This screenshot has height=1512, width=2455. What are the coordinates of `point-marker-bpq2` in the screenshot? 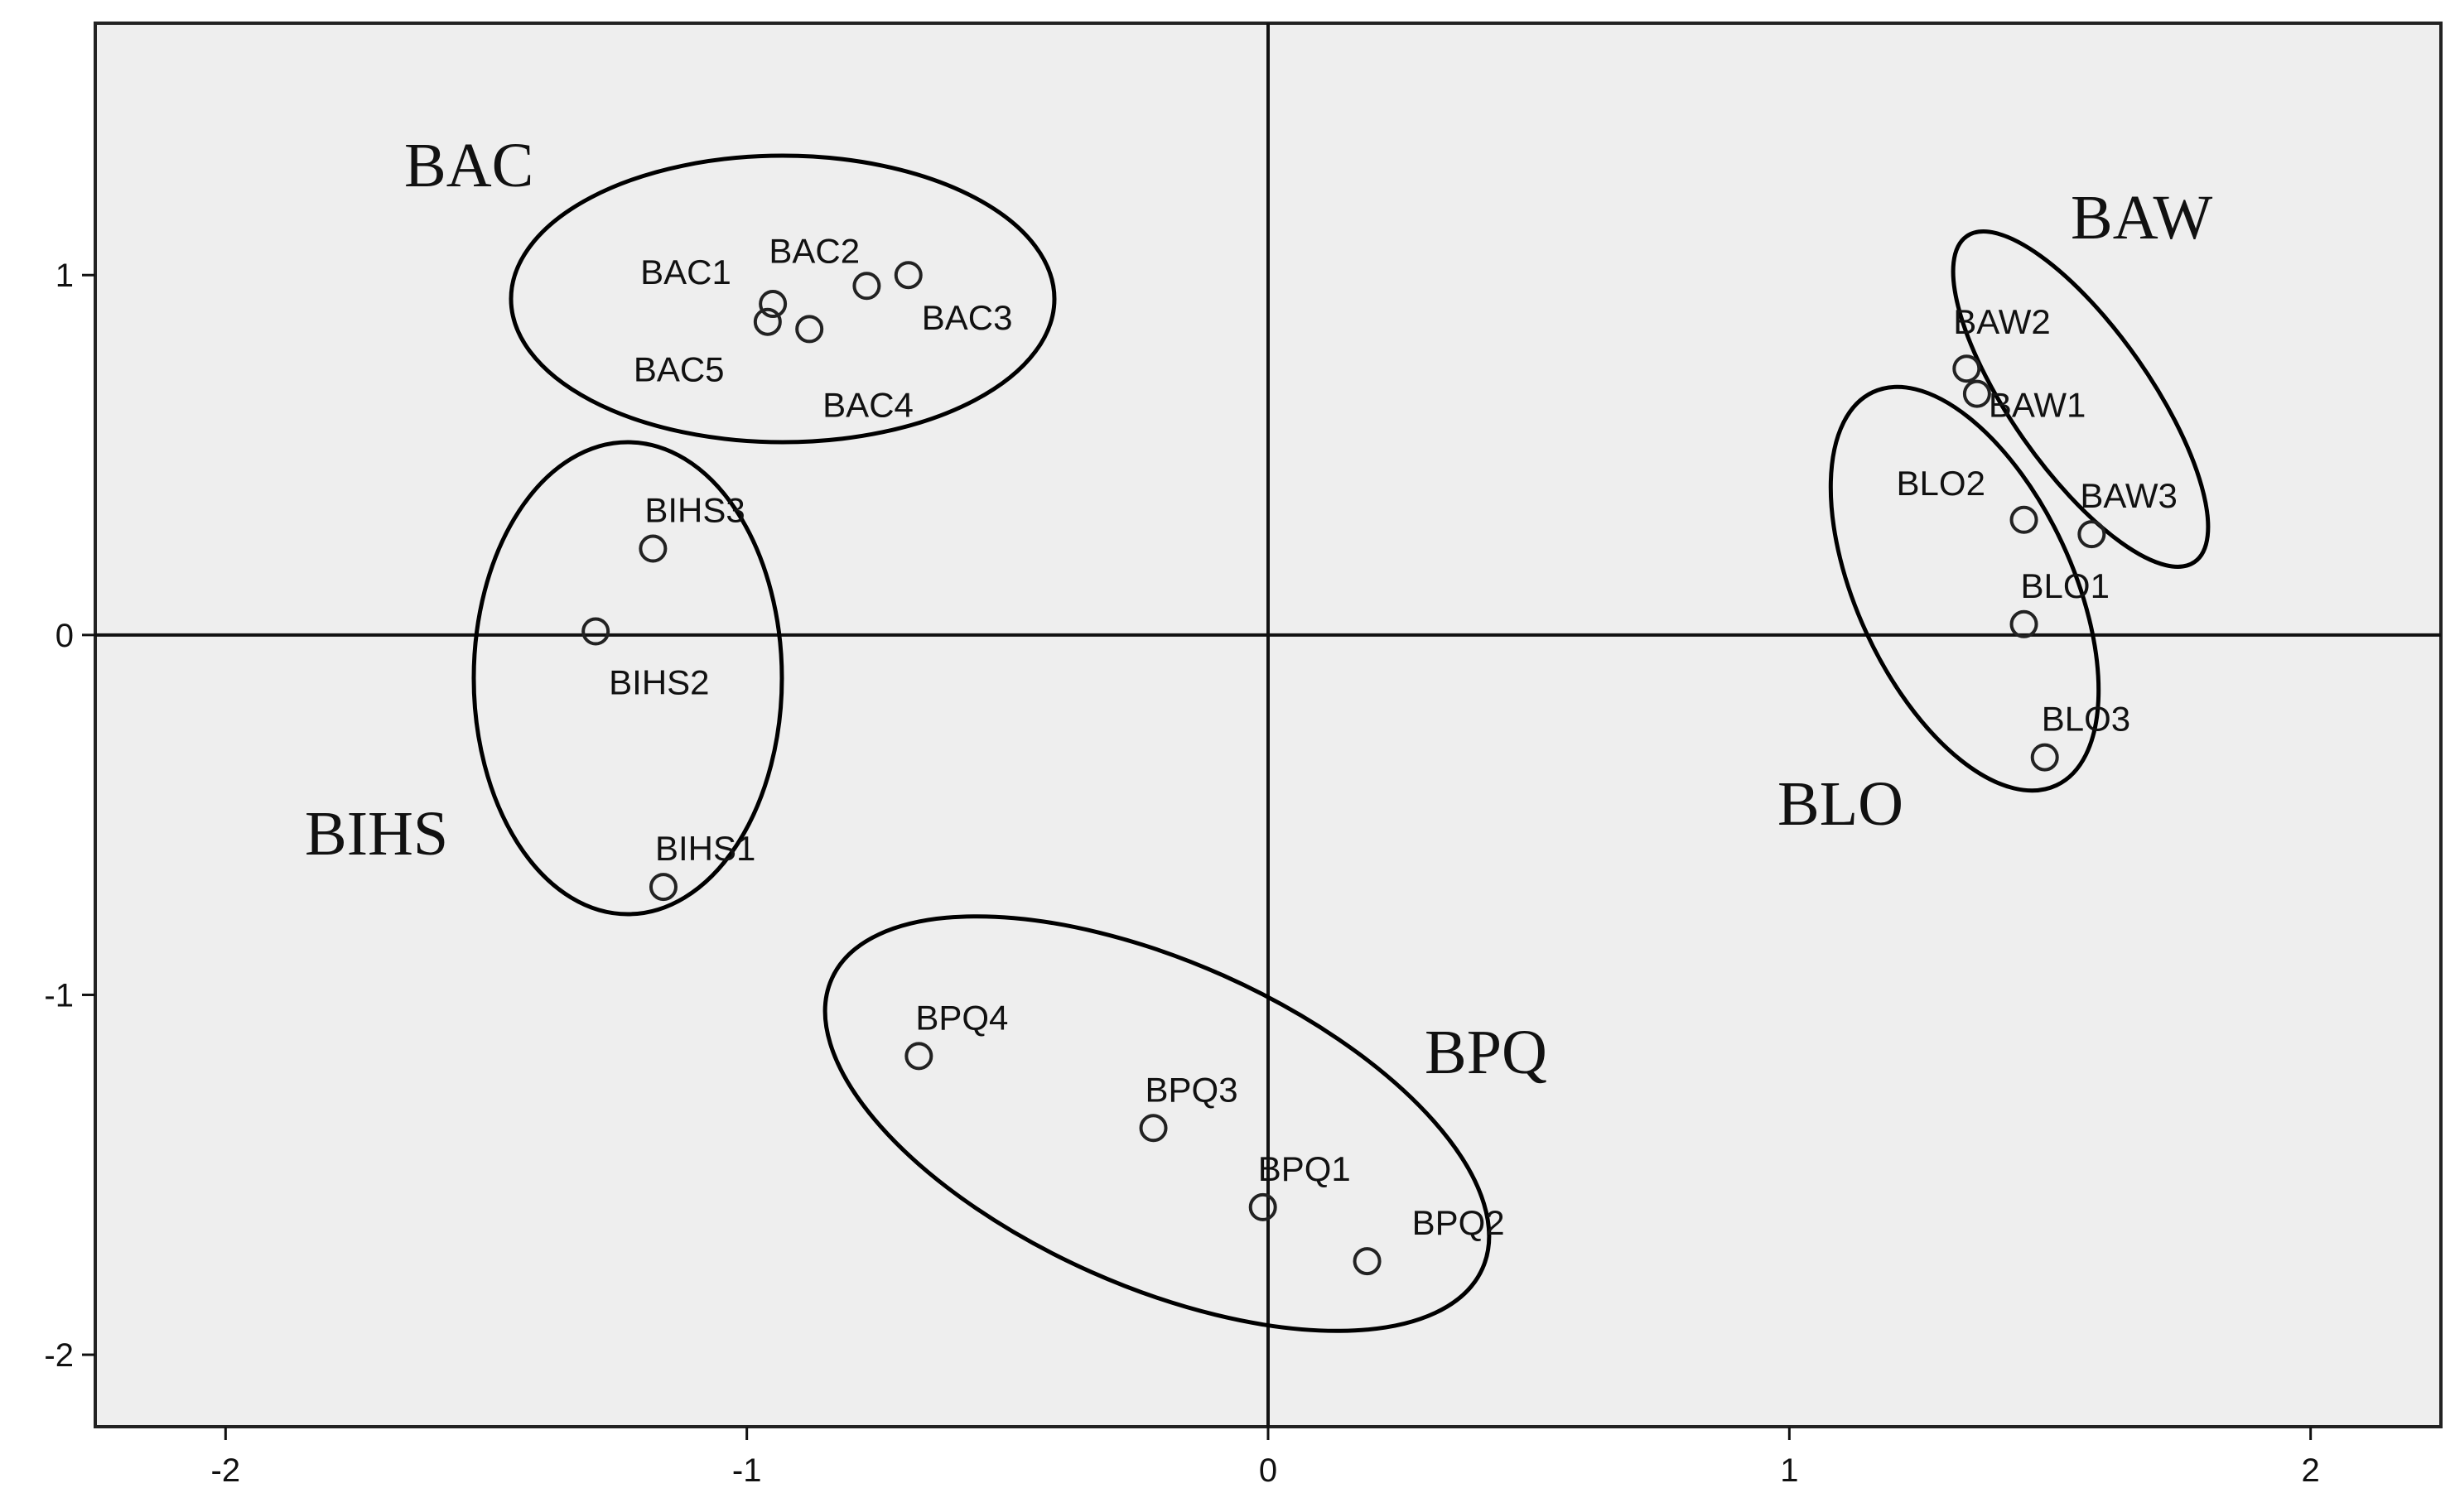 It's located at (1367, 1261).